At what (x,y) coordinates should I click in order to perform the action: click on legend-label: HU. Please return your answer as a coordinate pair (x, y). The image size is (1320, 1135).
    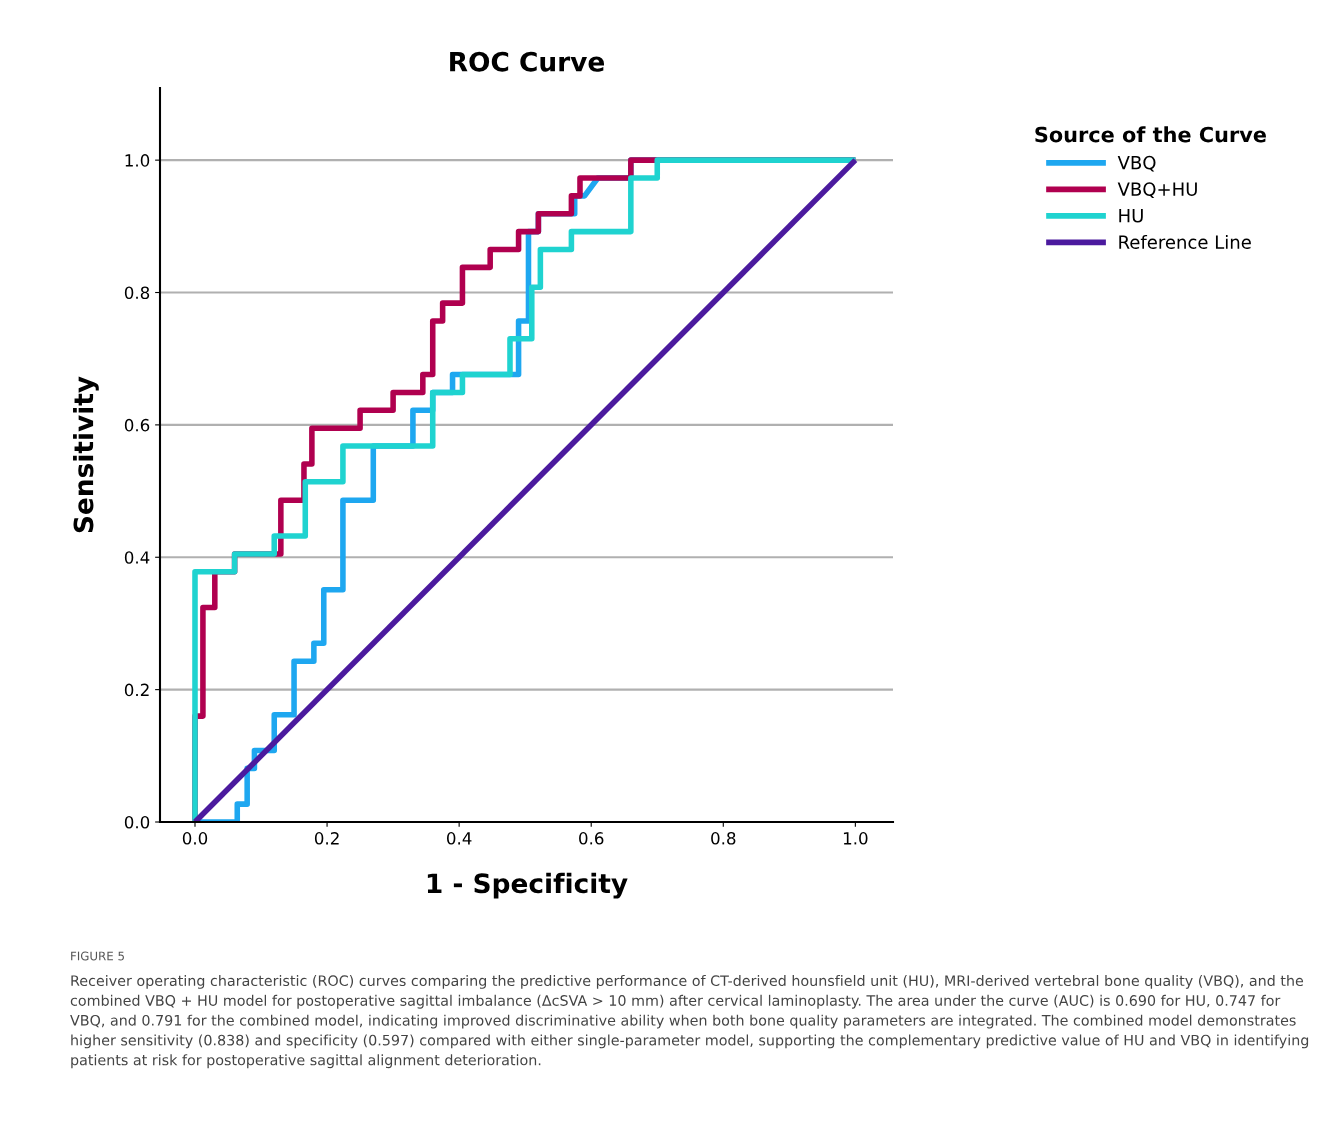
    Looking at the image, I should click on (1131, 216).